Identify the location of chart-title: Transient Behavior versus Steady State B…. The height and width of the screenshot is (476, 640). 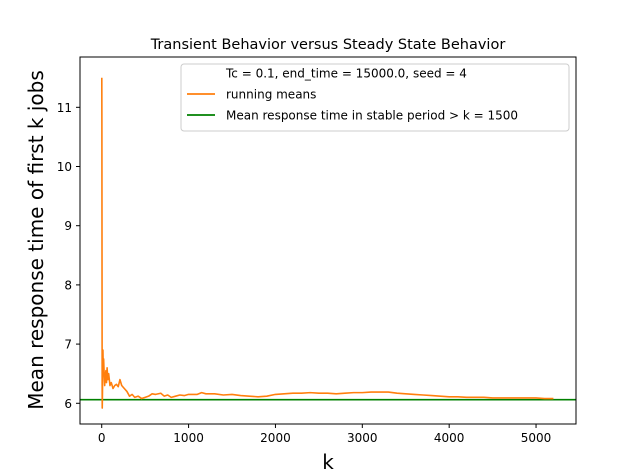
(328, 45).